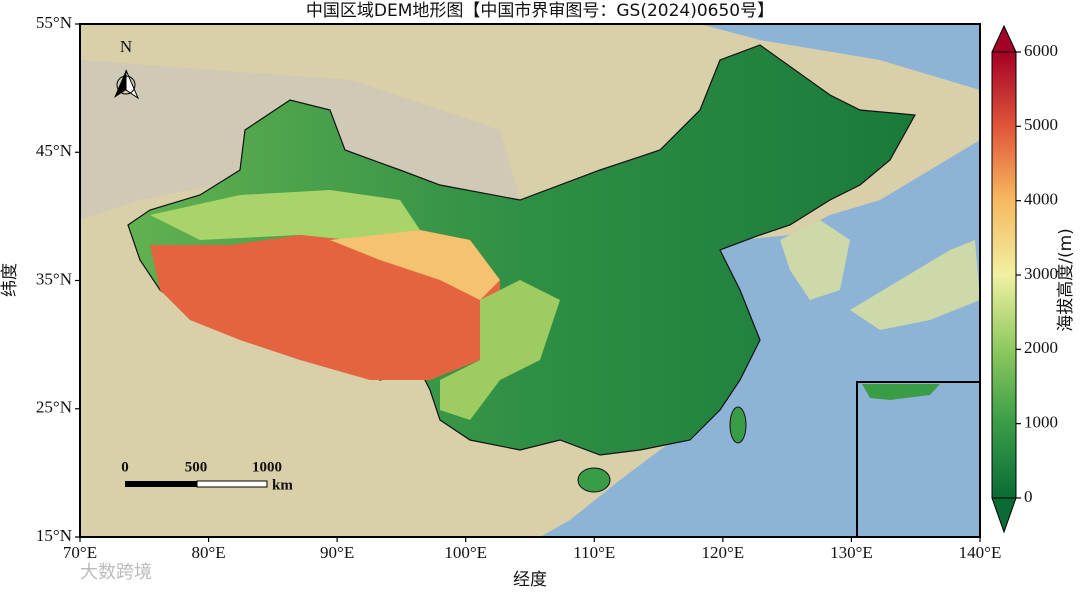 This screenshot has height=592, width=1080. Describe the element at coordinates (1041, 273) in the screenshot. I see `colorbar-tick-label: 3000` at that location.